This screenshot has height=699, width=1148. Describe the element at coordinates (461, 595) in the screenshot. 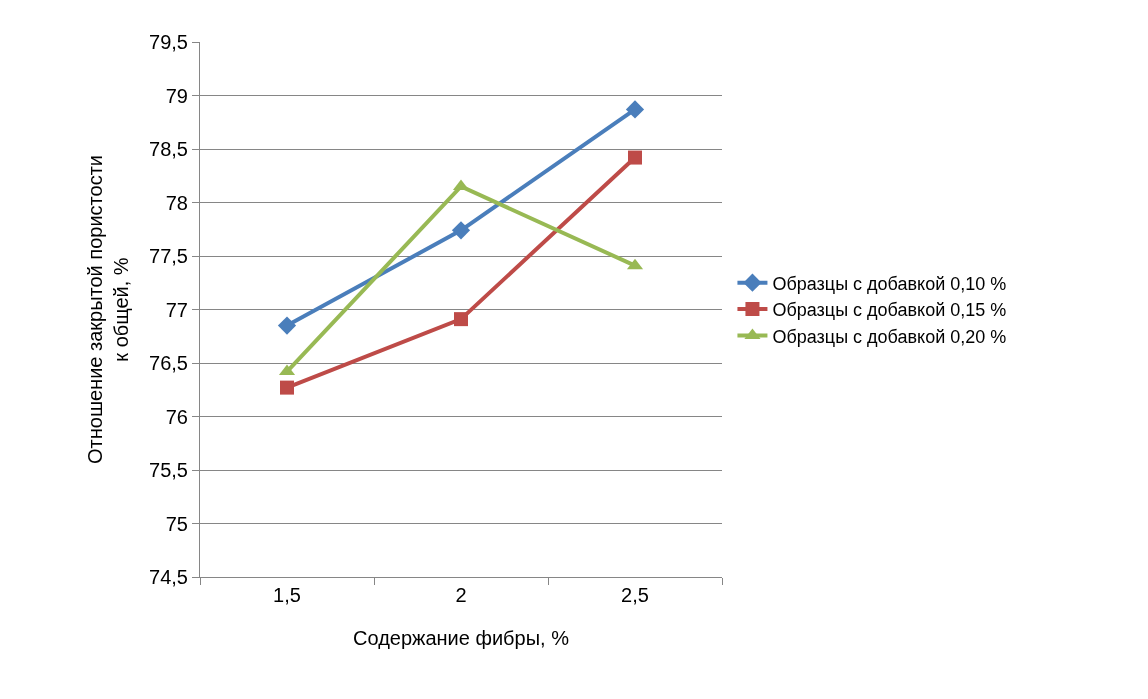

I see `x-tick-label: 2` at that location.